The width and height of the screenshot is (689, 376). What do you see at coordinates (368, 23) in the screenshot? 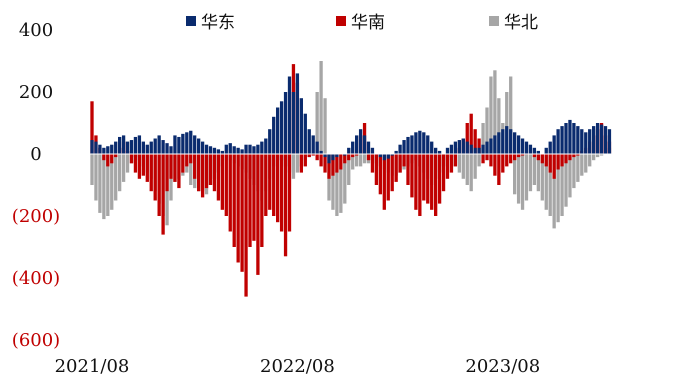
I see `legend-label-huanan: 华南` at bounding box center [368, 23].